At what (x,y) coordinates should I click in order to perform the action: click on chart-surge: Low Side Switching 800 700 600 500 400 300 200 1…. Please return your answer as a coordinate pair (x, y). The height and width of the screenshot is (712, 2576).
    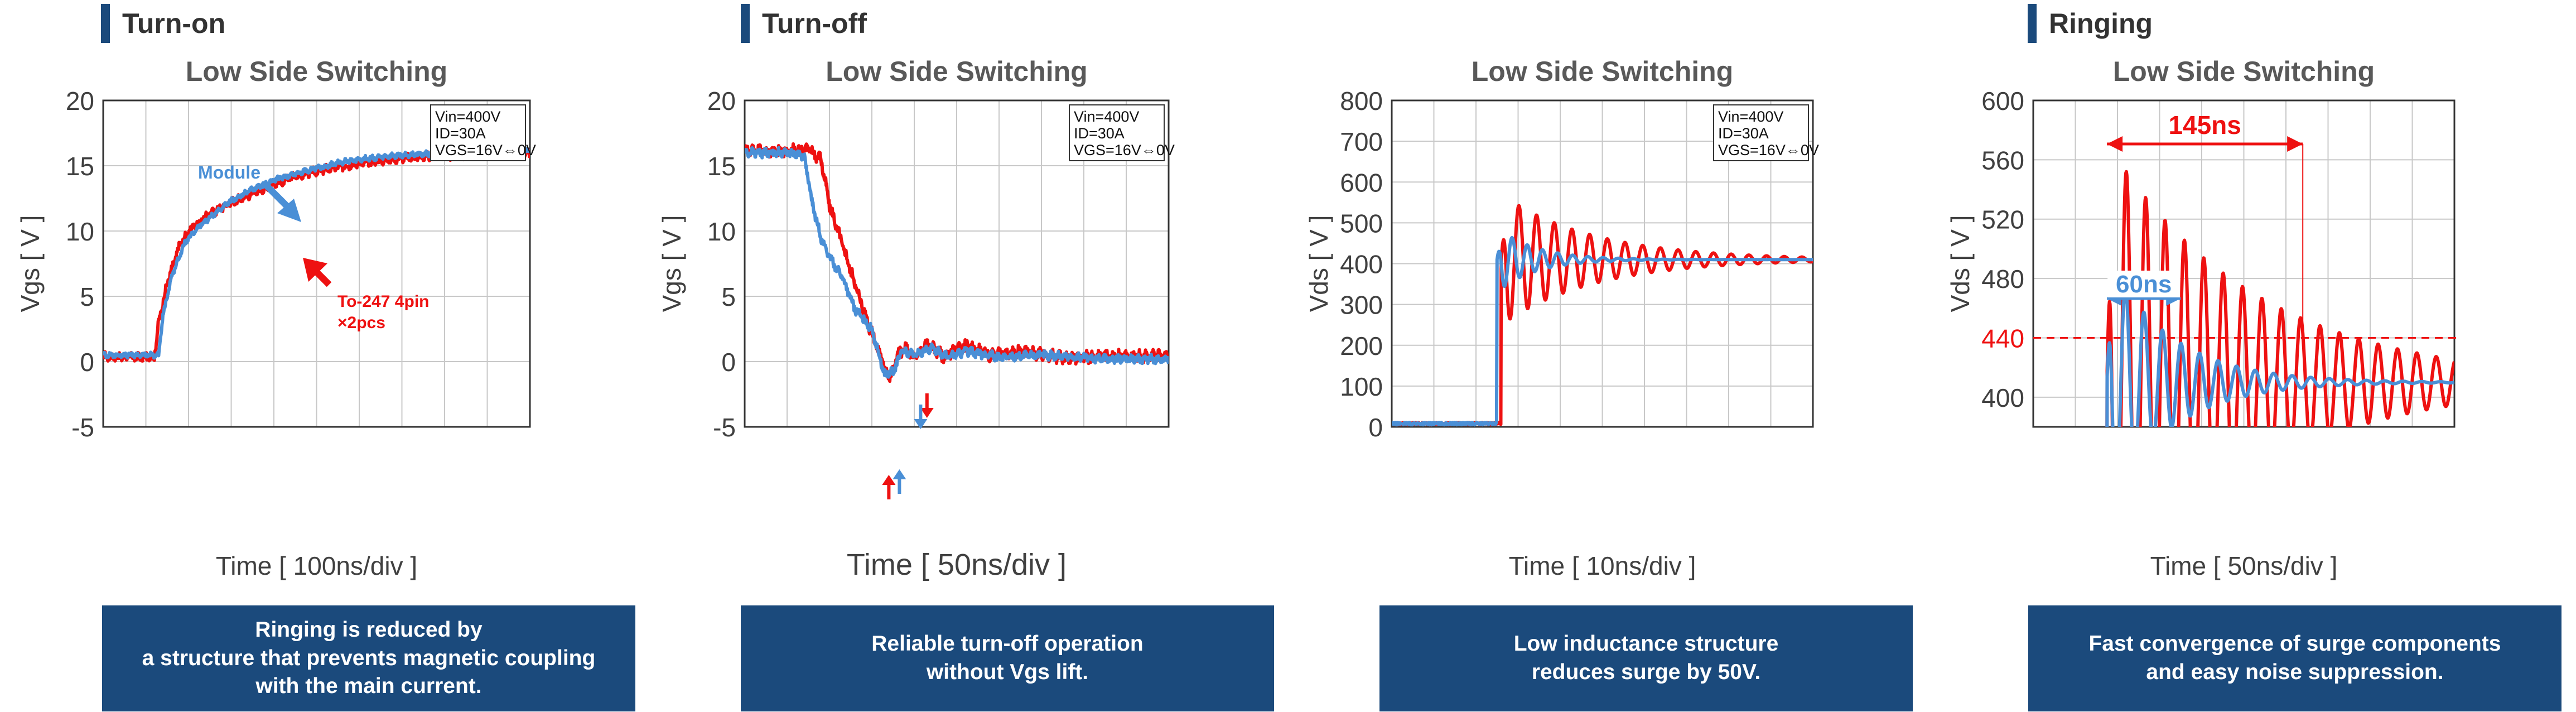
    Looking at the image, I should click on (1561, 318).